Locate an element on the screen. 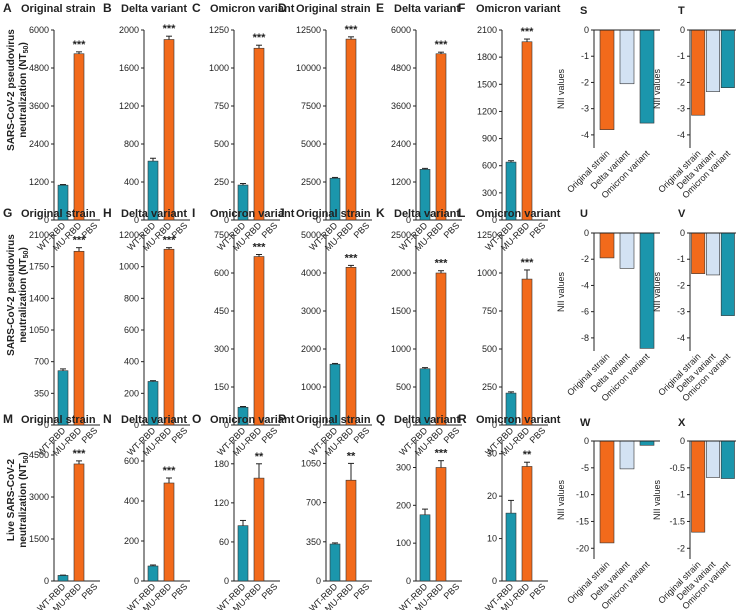 Image resolution: width=740 pixels, height=610 pixels. panel-letter: R is located at coordinates (462, 419).